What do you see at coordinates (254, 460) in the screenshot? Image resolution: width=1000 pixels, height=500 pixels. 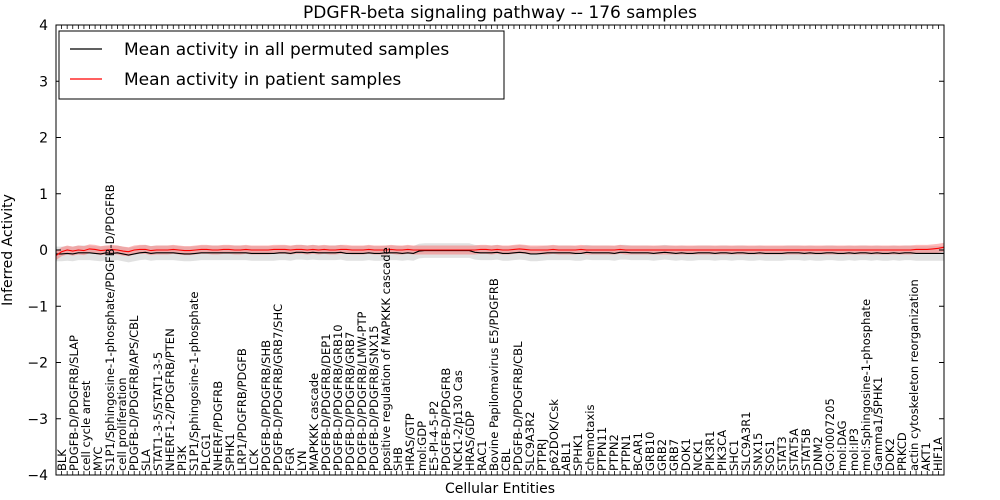 I see `entity-label: LCK` at bounding box center [254, 460].